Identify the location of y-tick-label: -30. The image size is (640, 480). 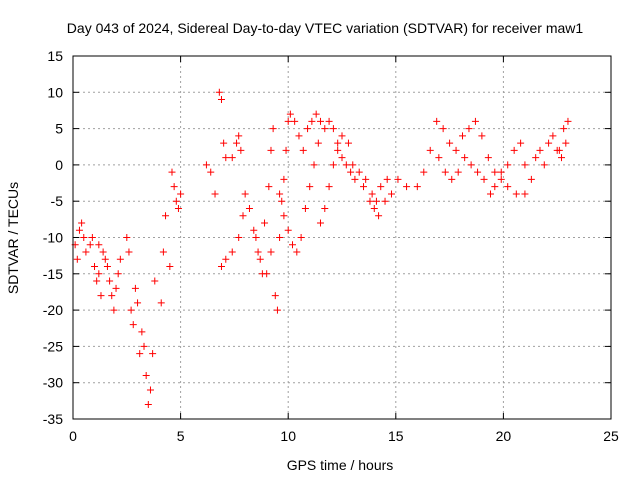
(53, 383).